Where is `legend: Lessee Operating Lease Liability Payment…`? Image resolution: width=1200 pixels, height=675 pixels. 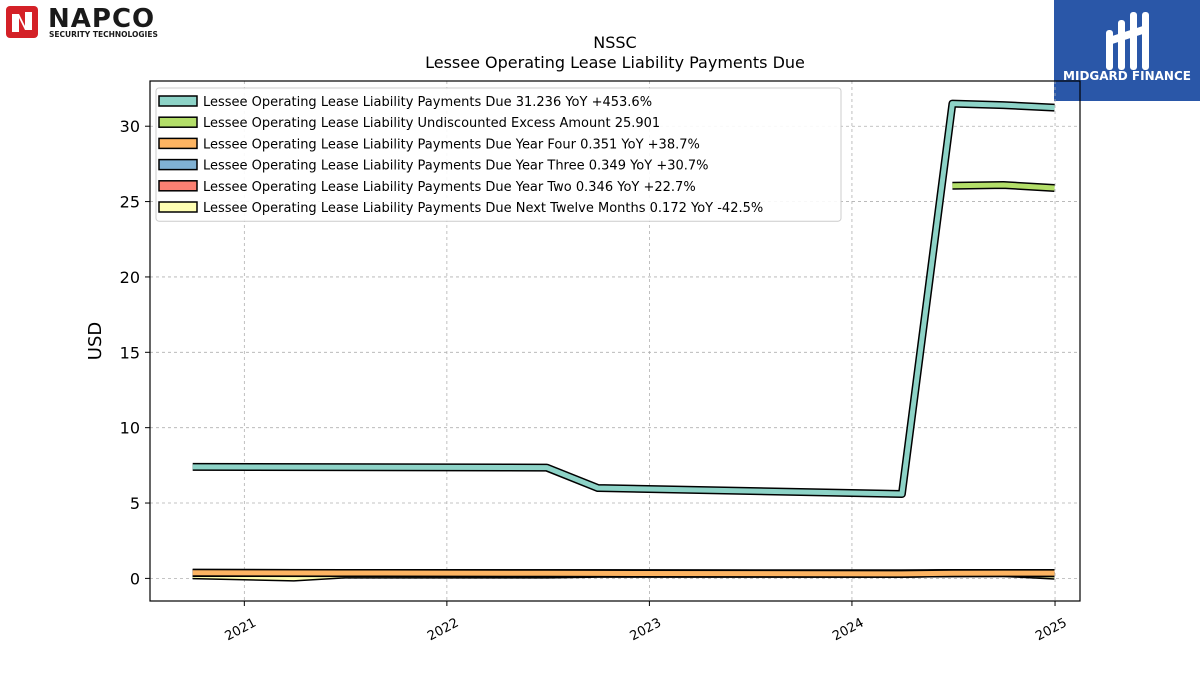 legend: Lessee Operating Lease Liability Payment… is located at coordinates (498, 154).